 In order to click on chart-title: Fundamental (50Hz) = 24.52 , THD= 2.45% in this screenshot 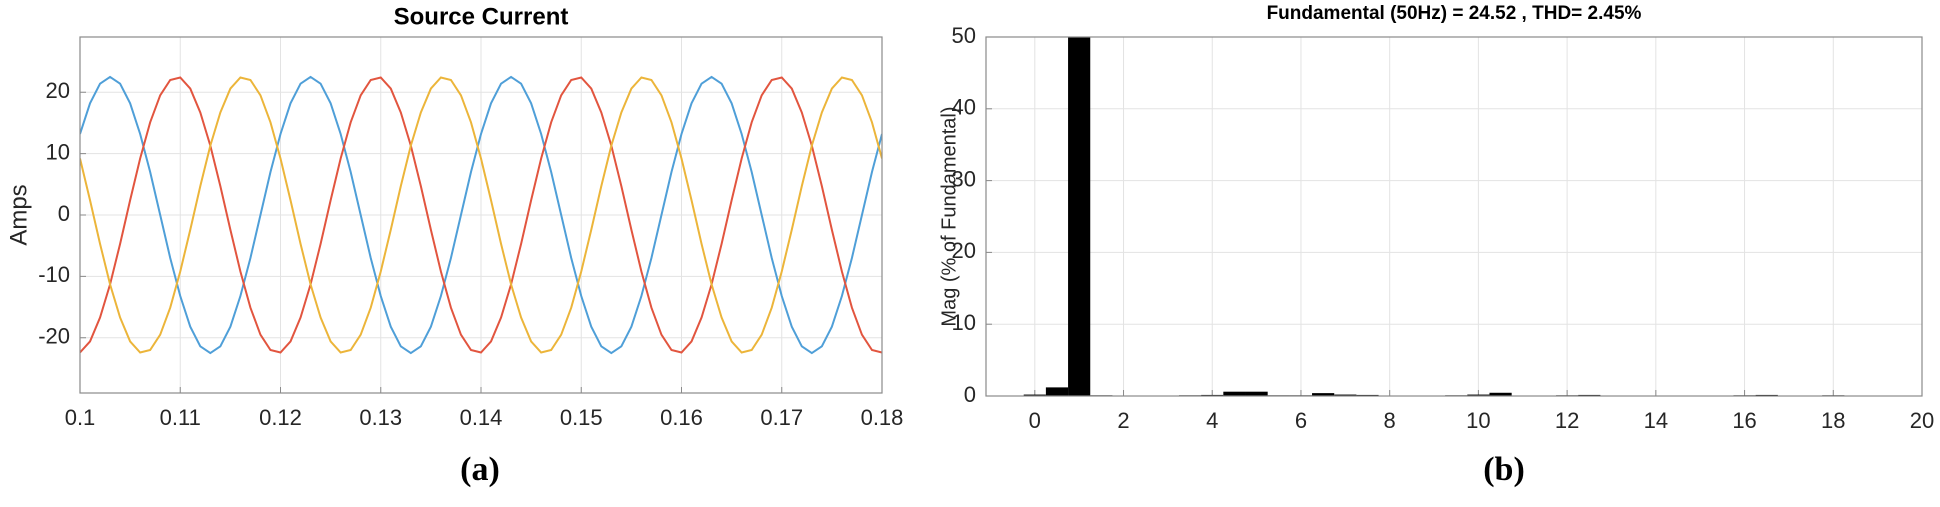, I will do `click(1454, 13)`.